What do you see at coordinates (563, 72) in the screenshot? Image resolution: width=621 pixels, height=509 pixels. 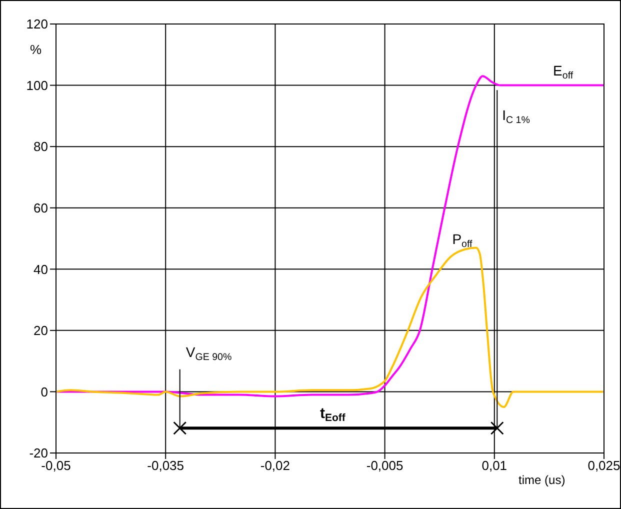 I see `annotation: E$_{off}$` at bounding box center [563, 72].